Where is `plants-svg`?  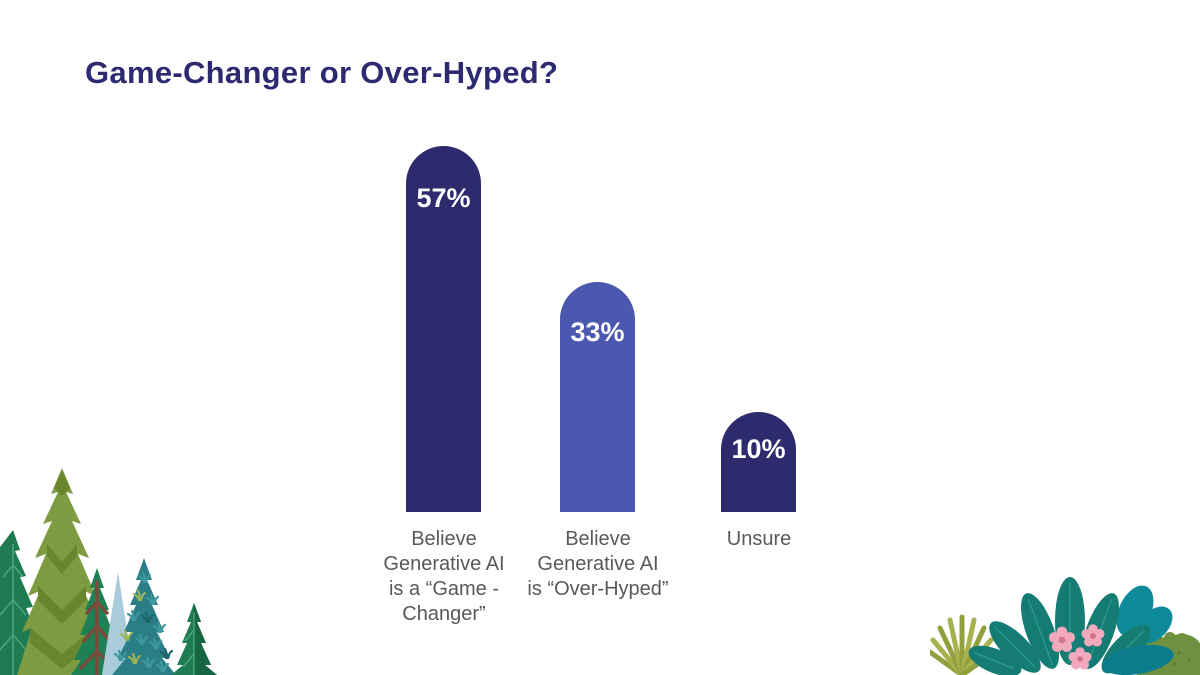
plants-svg is located at coordinates (1065, 626).